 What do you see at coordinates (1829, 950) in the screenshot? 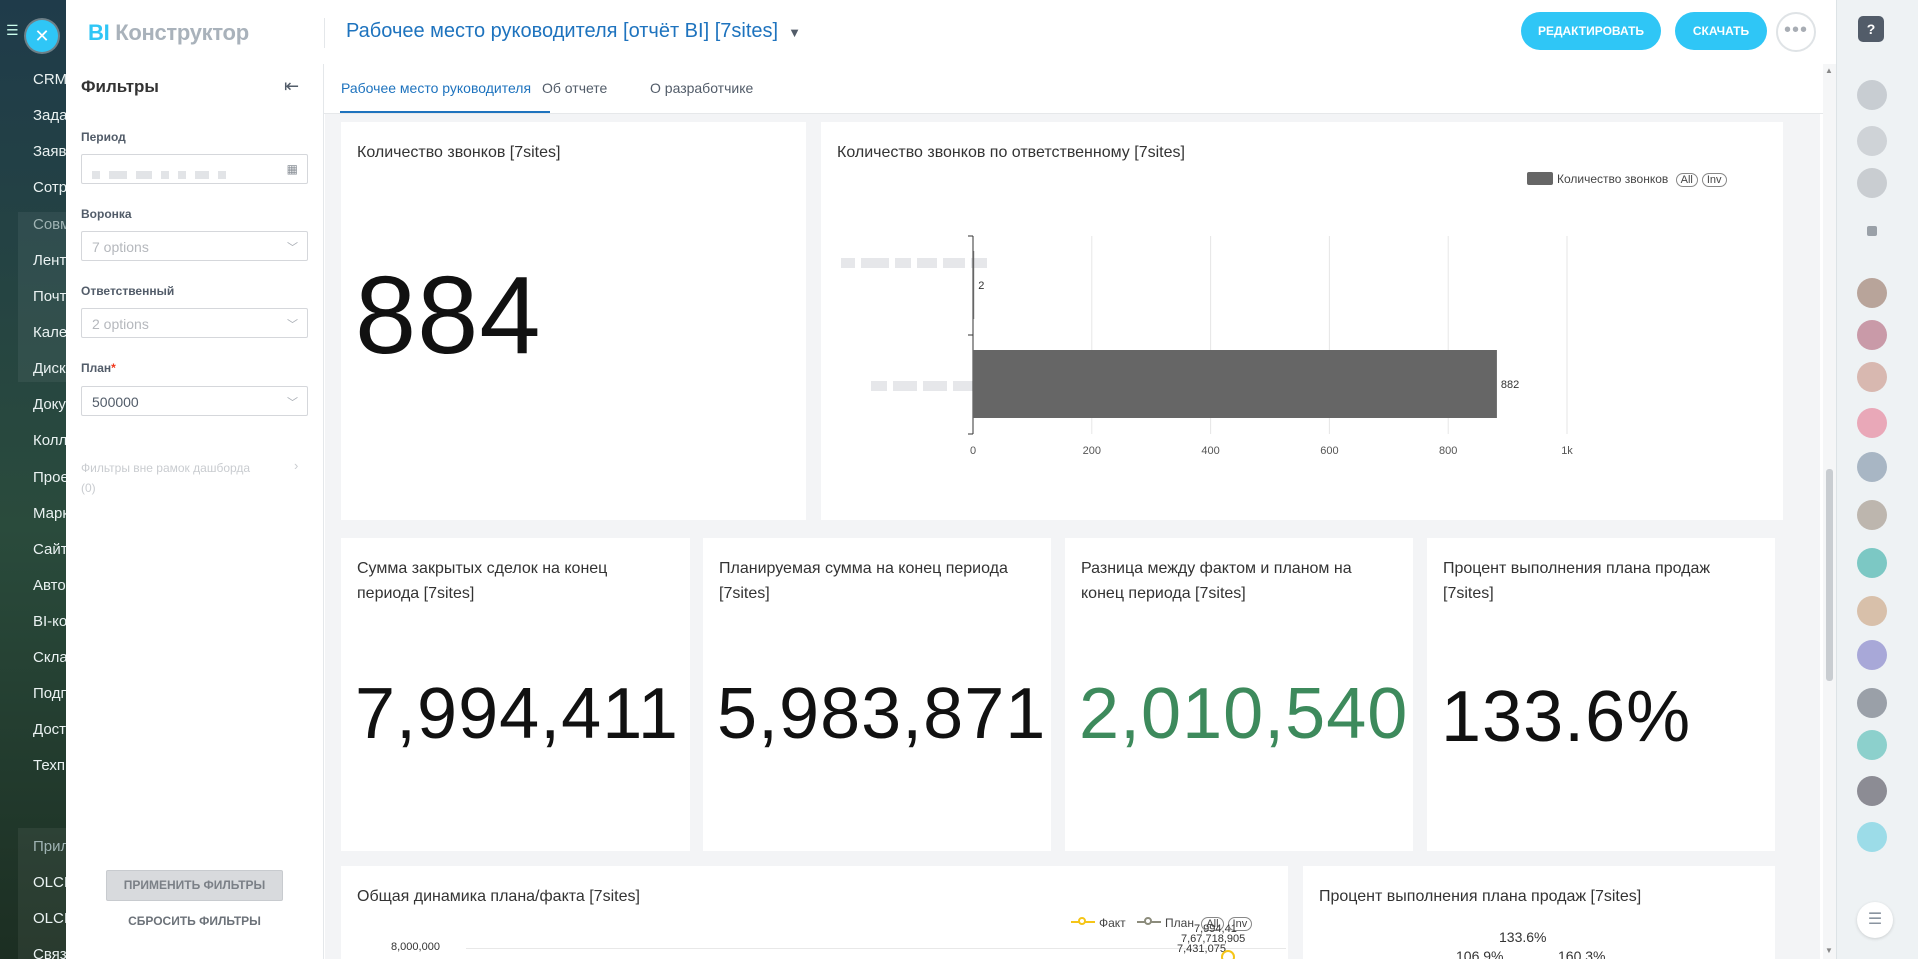
I see `scroll-down-icon: ▼` at bounding box center [1829, 950].